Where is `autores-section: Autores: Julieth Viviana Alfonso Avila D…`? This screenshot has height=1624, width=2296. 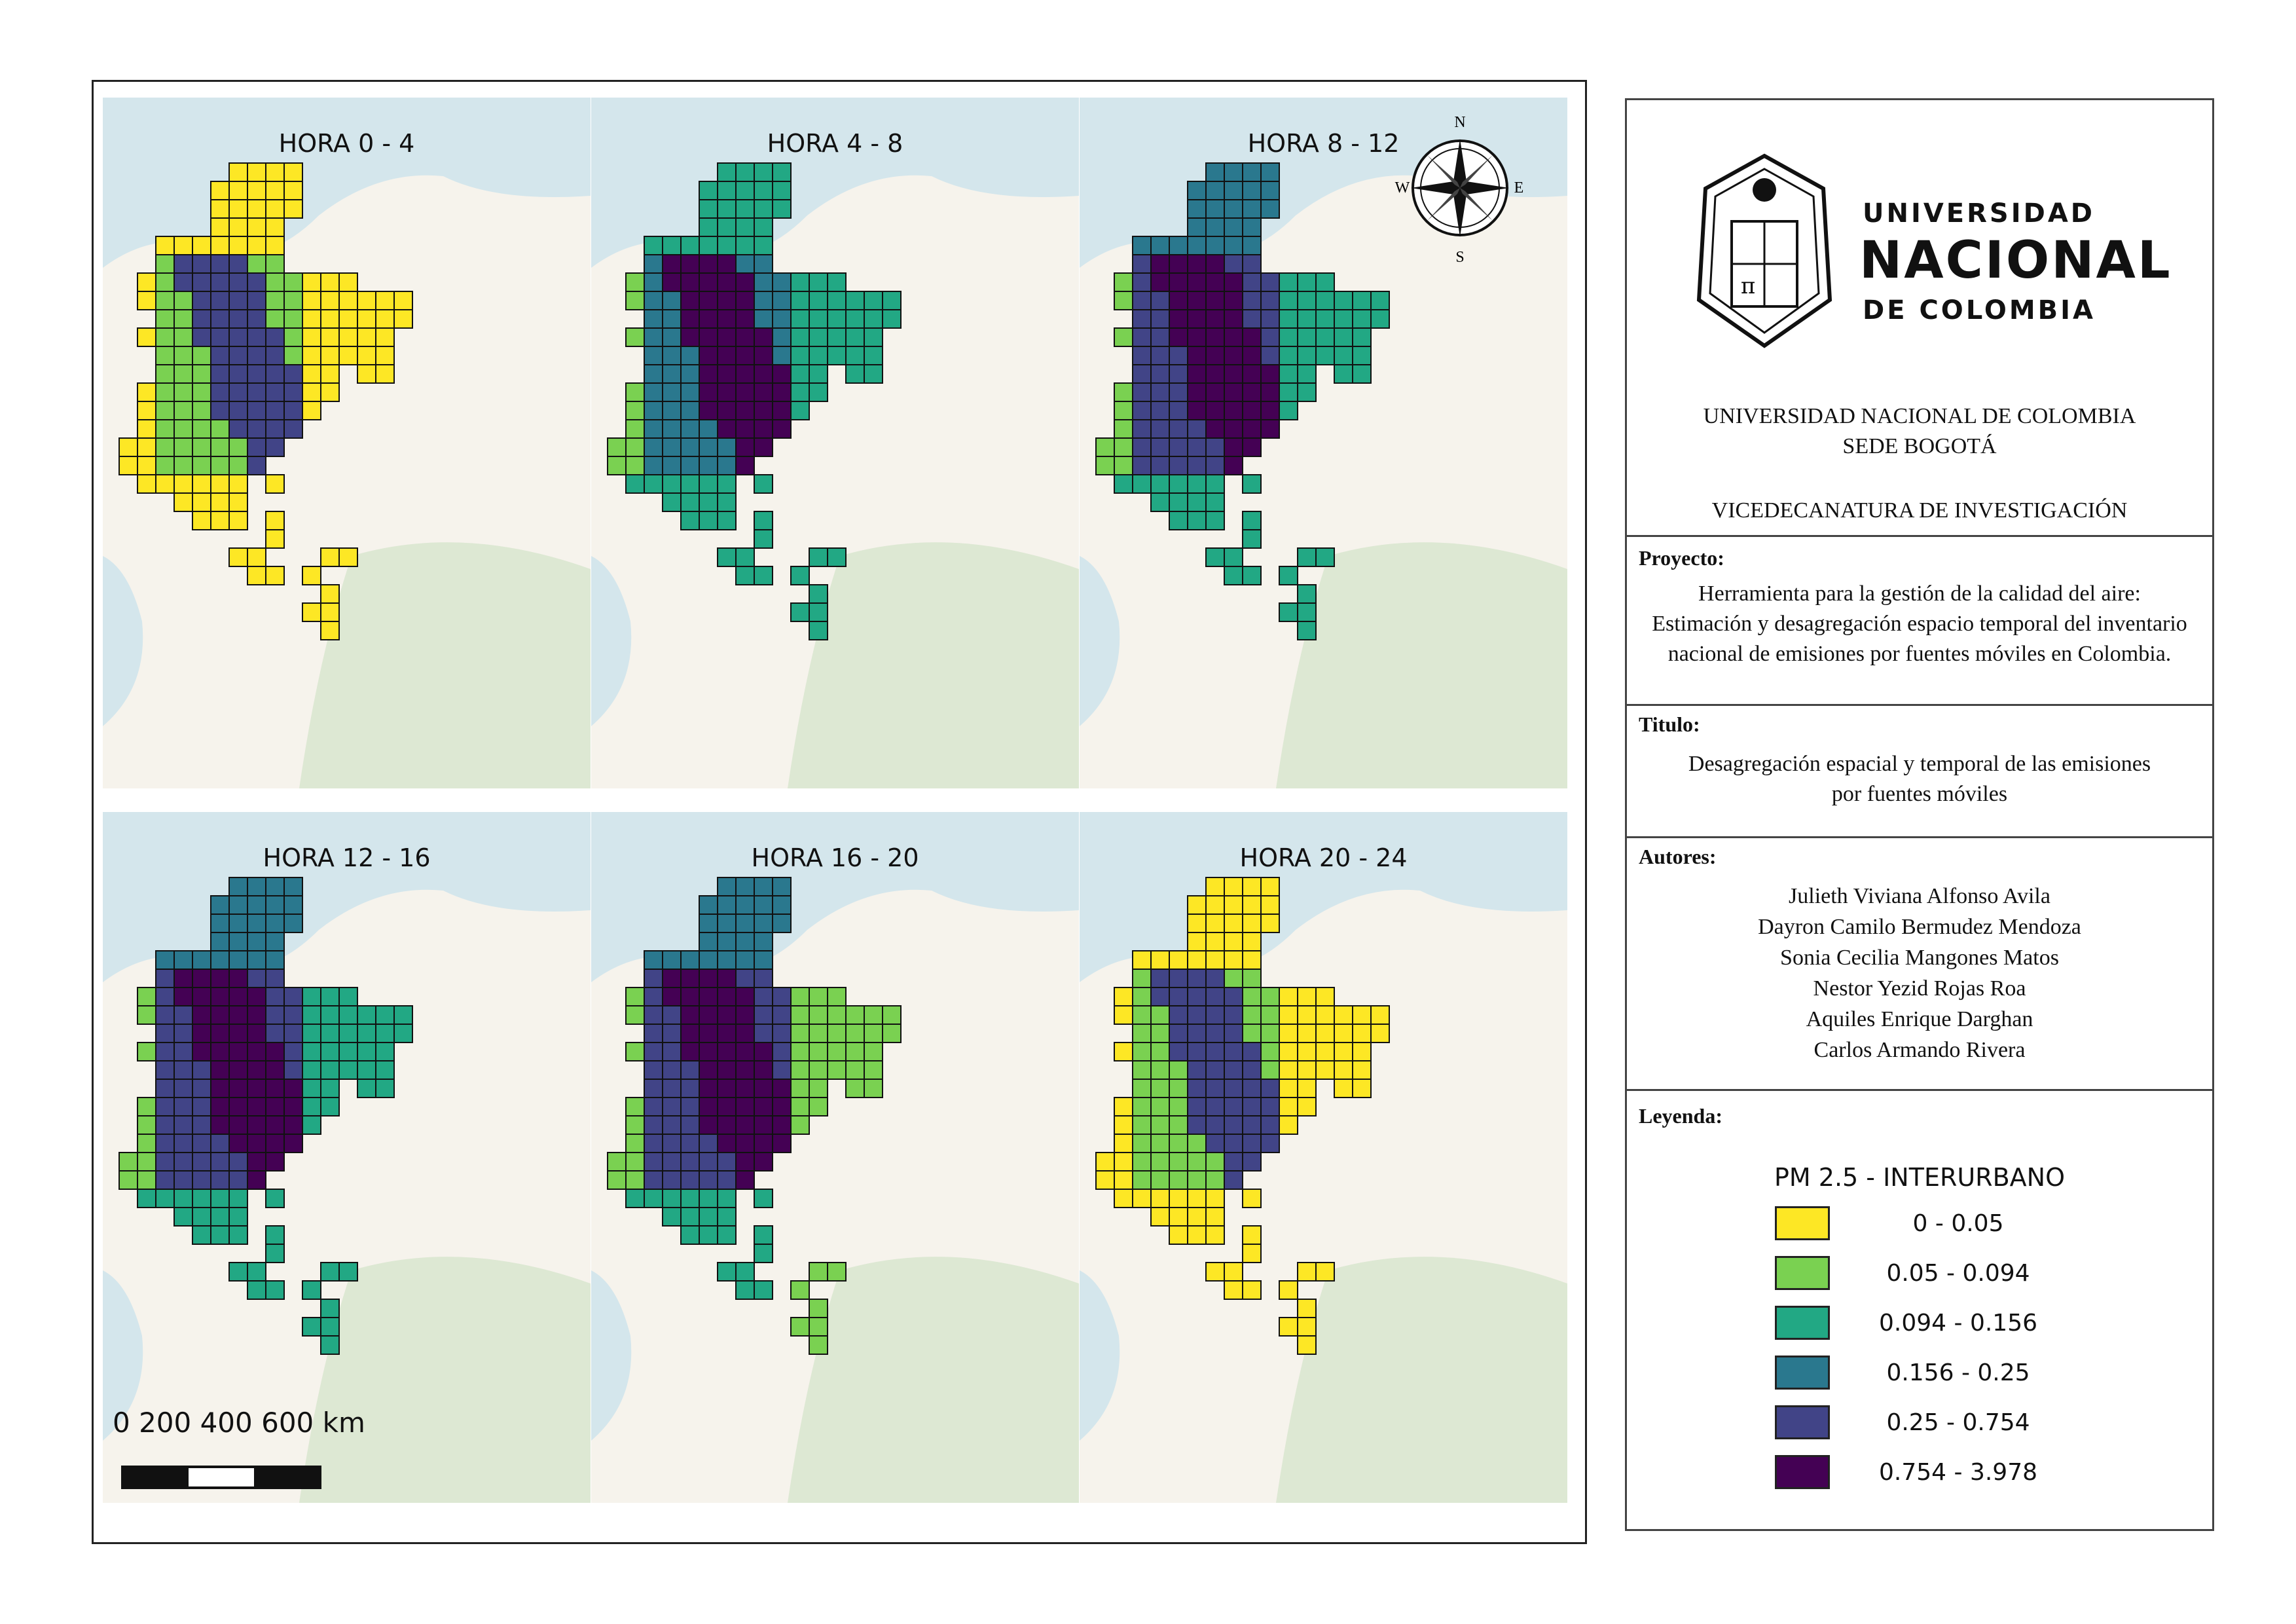 autores-section: Autores: Julieth Viviana Alfonso Avila D… is located at coordinates (1919, 949).